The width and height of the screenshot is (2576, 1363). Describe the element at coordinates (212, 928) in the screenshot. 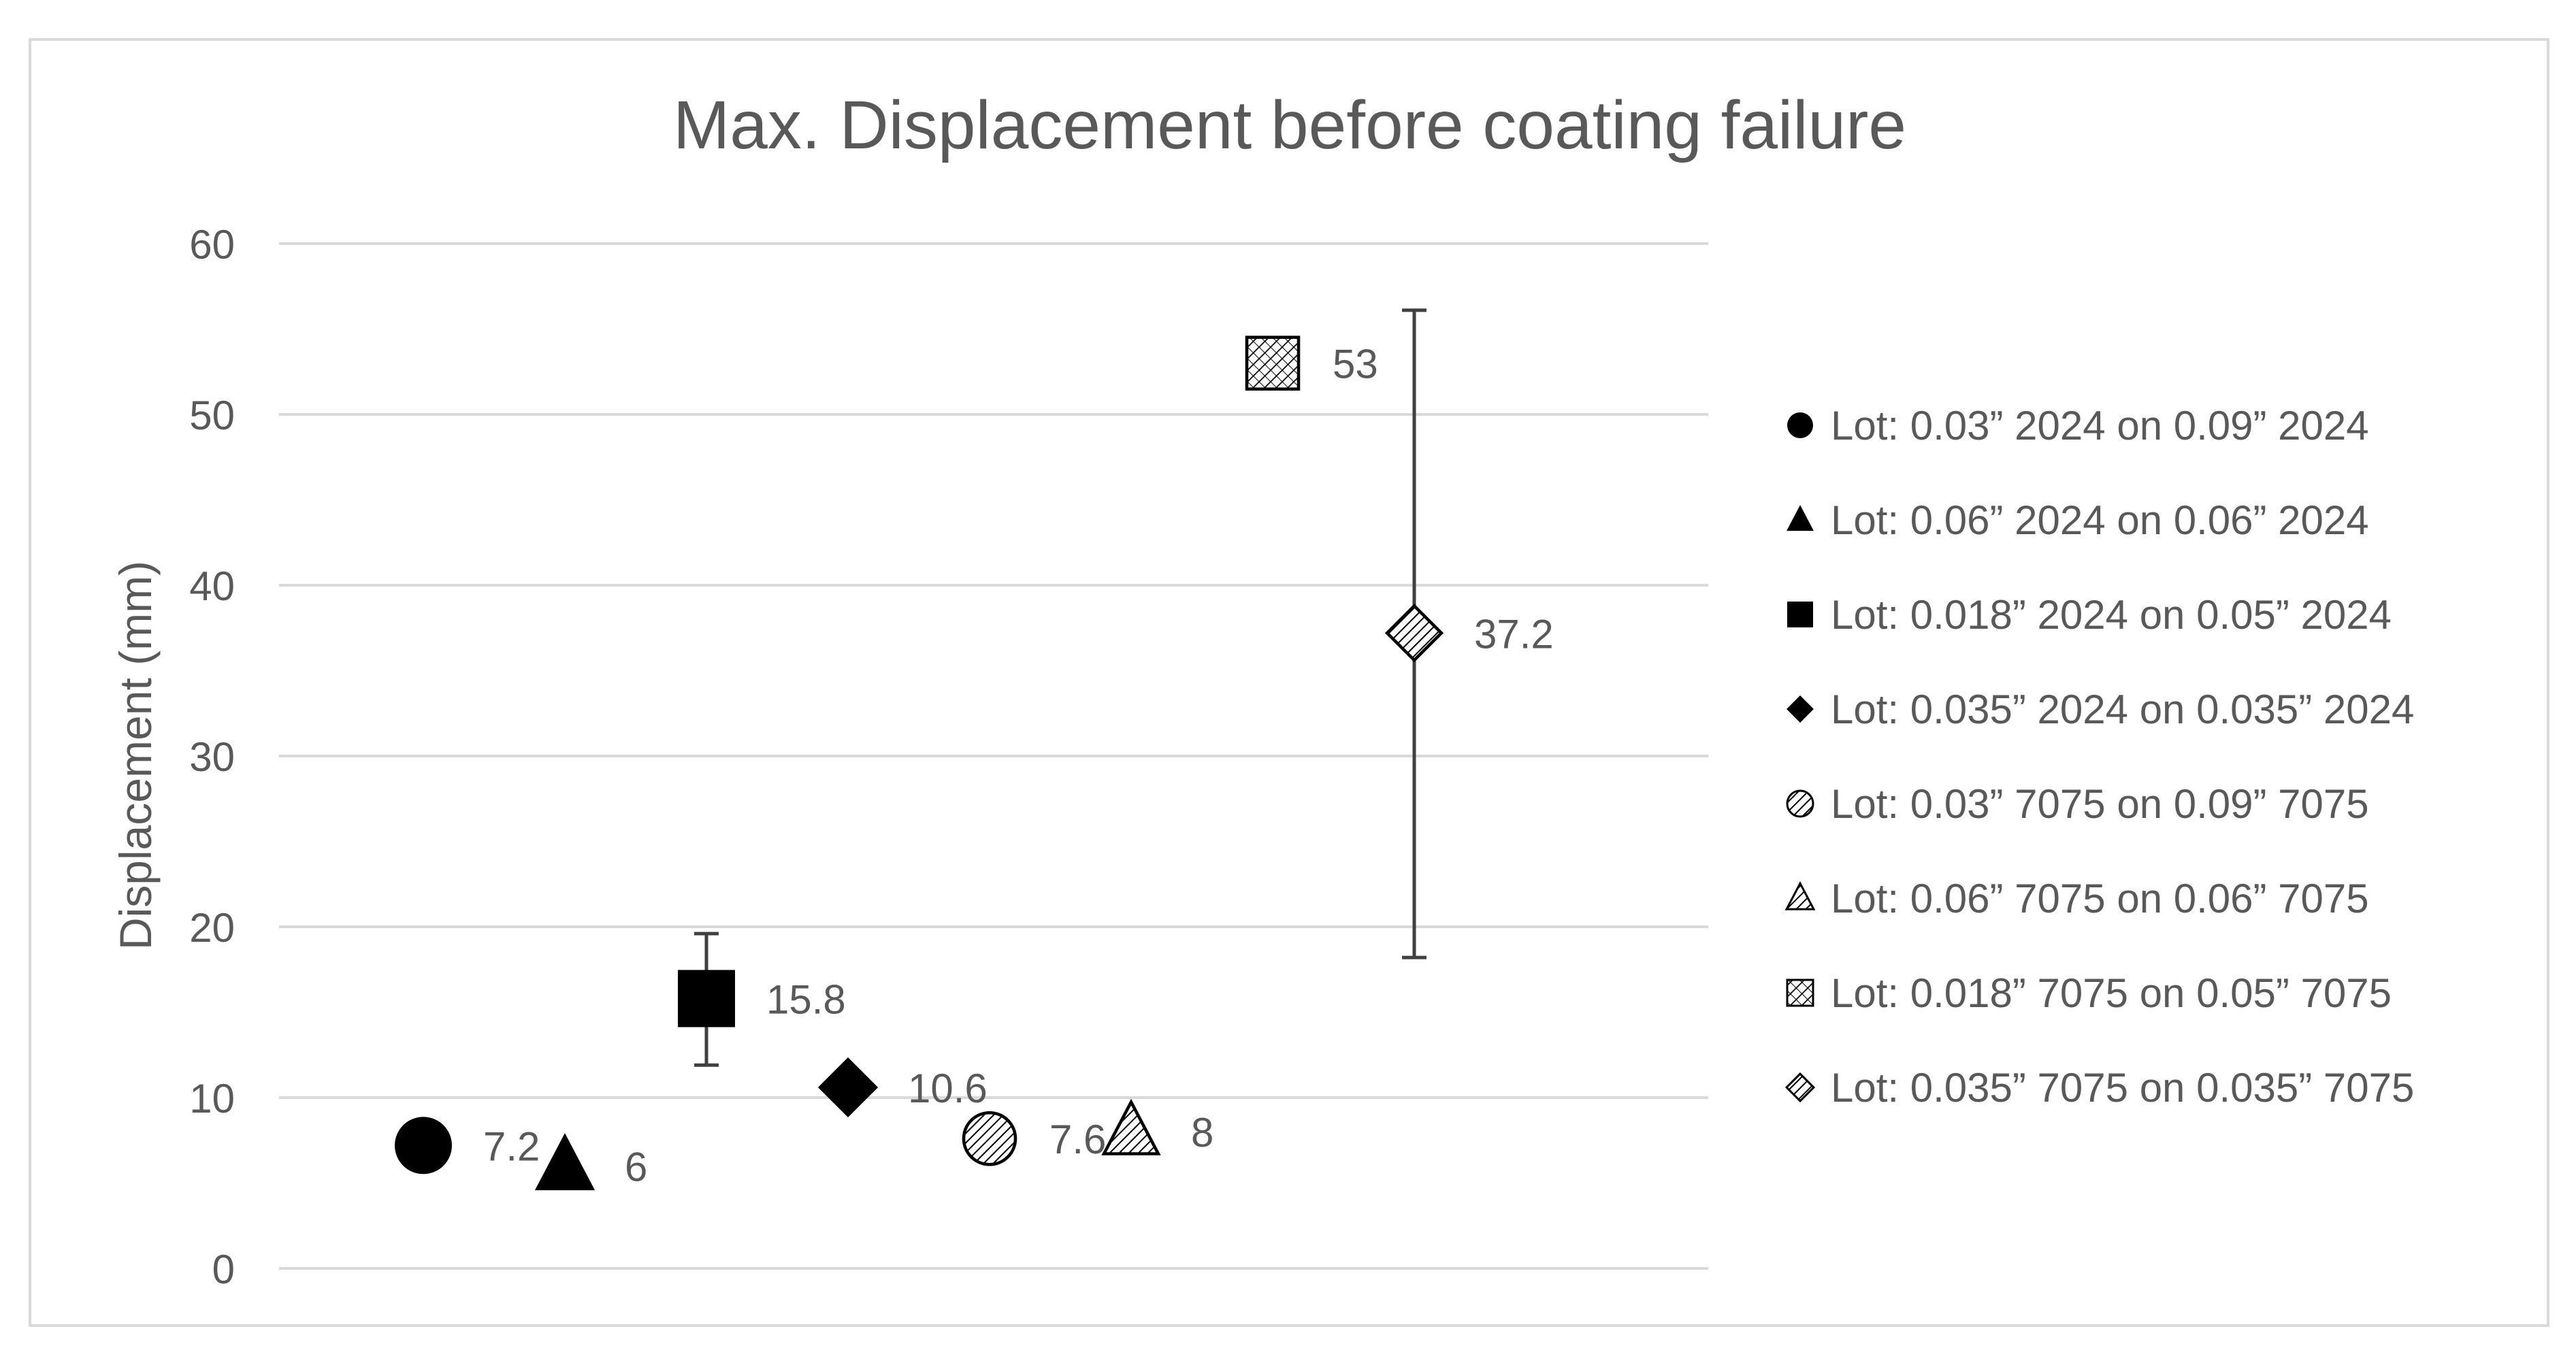

I see `y-tick-label: 20` at that location.